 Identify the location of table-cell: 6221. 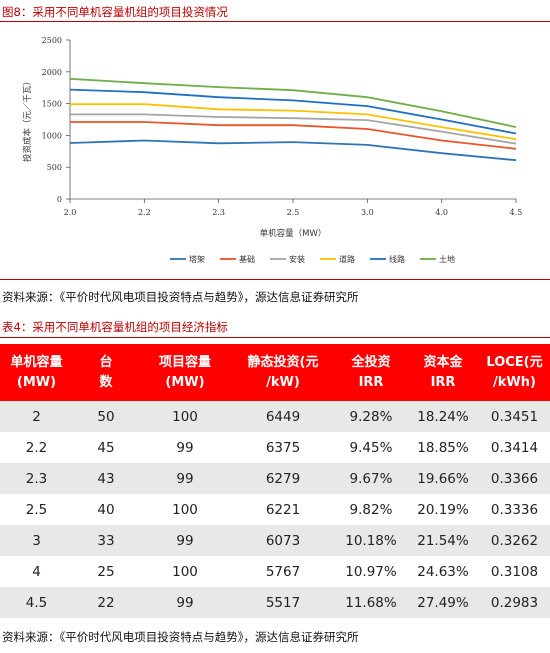
(283, 509).